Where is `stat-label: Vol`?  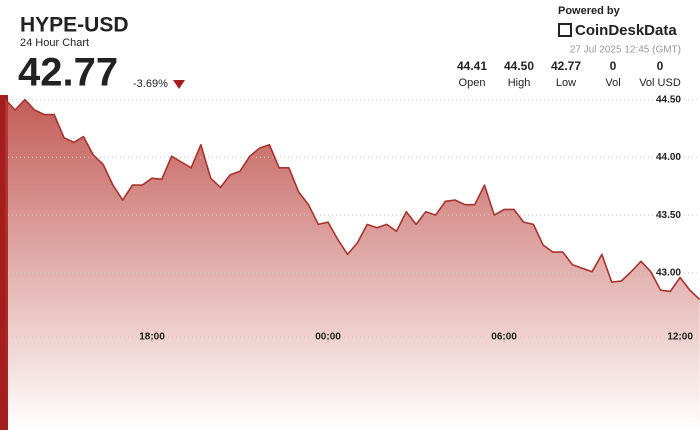
stat-label: Vol is located at coordinates (612, 83).